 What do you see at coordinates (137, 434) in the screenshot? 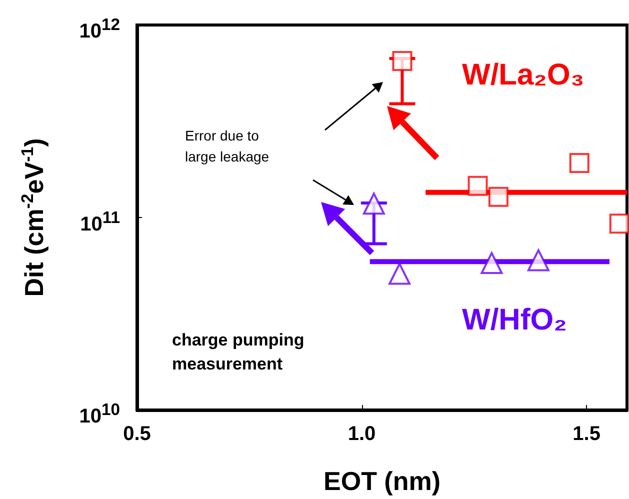
I see `x-tick-label: 0.5` at bounding box center [137, 434].